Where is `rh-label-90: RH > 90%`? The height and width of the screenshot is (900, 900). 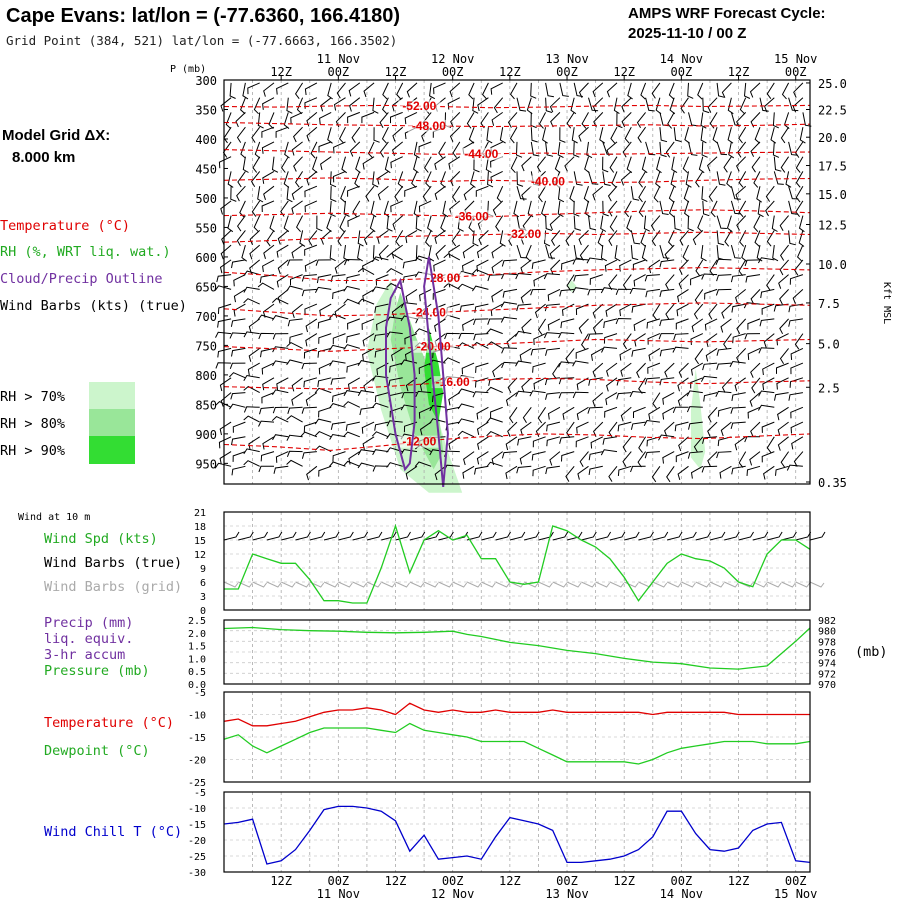
rh-label-90: RH > 90% is located at coordinates (32, 451).